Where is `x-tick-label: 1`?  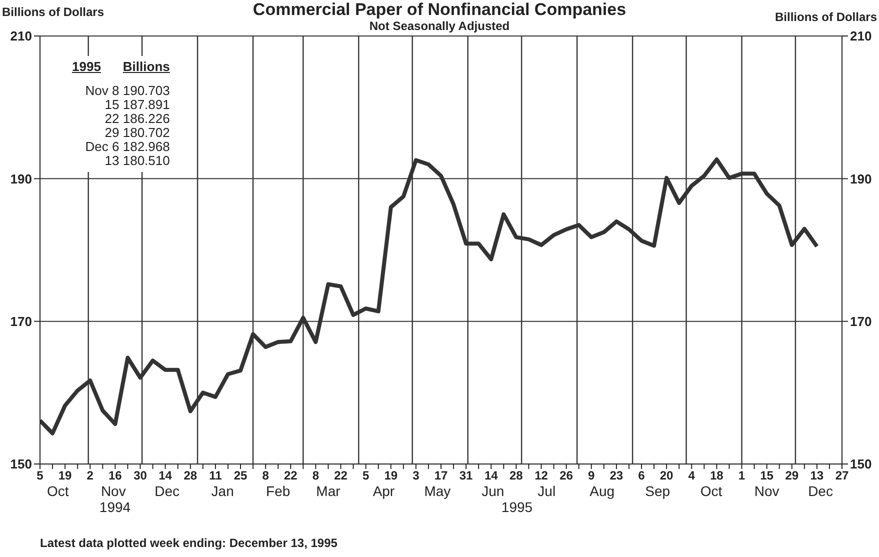
x-tick-label: 1 is located at coordinates (742, 475).